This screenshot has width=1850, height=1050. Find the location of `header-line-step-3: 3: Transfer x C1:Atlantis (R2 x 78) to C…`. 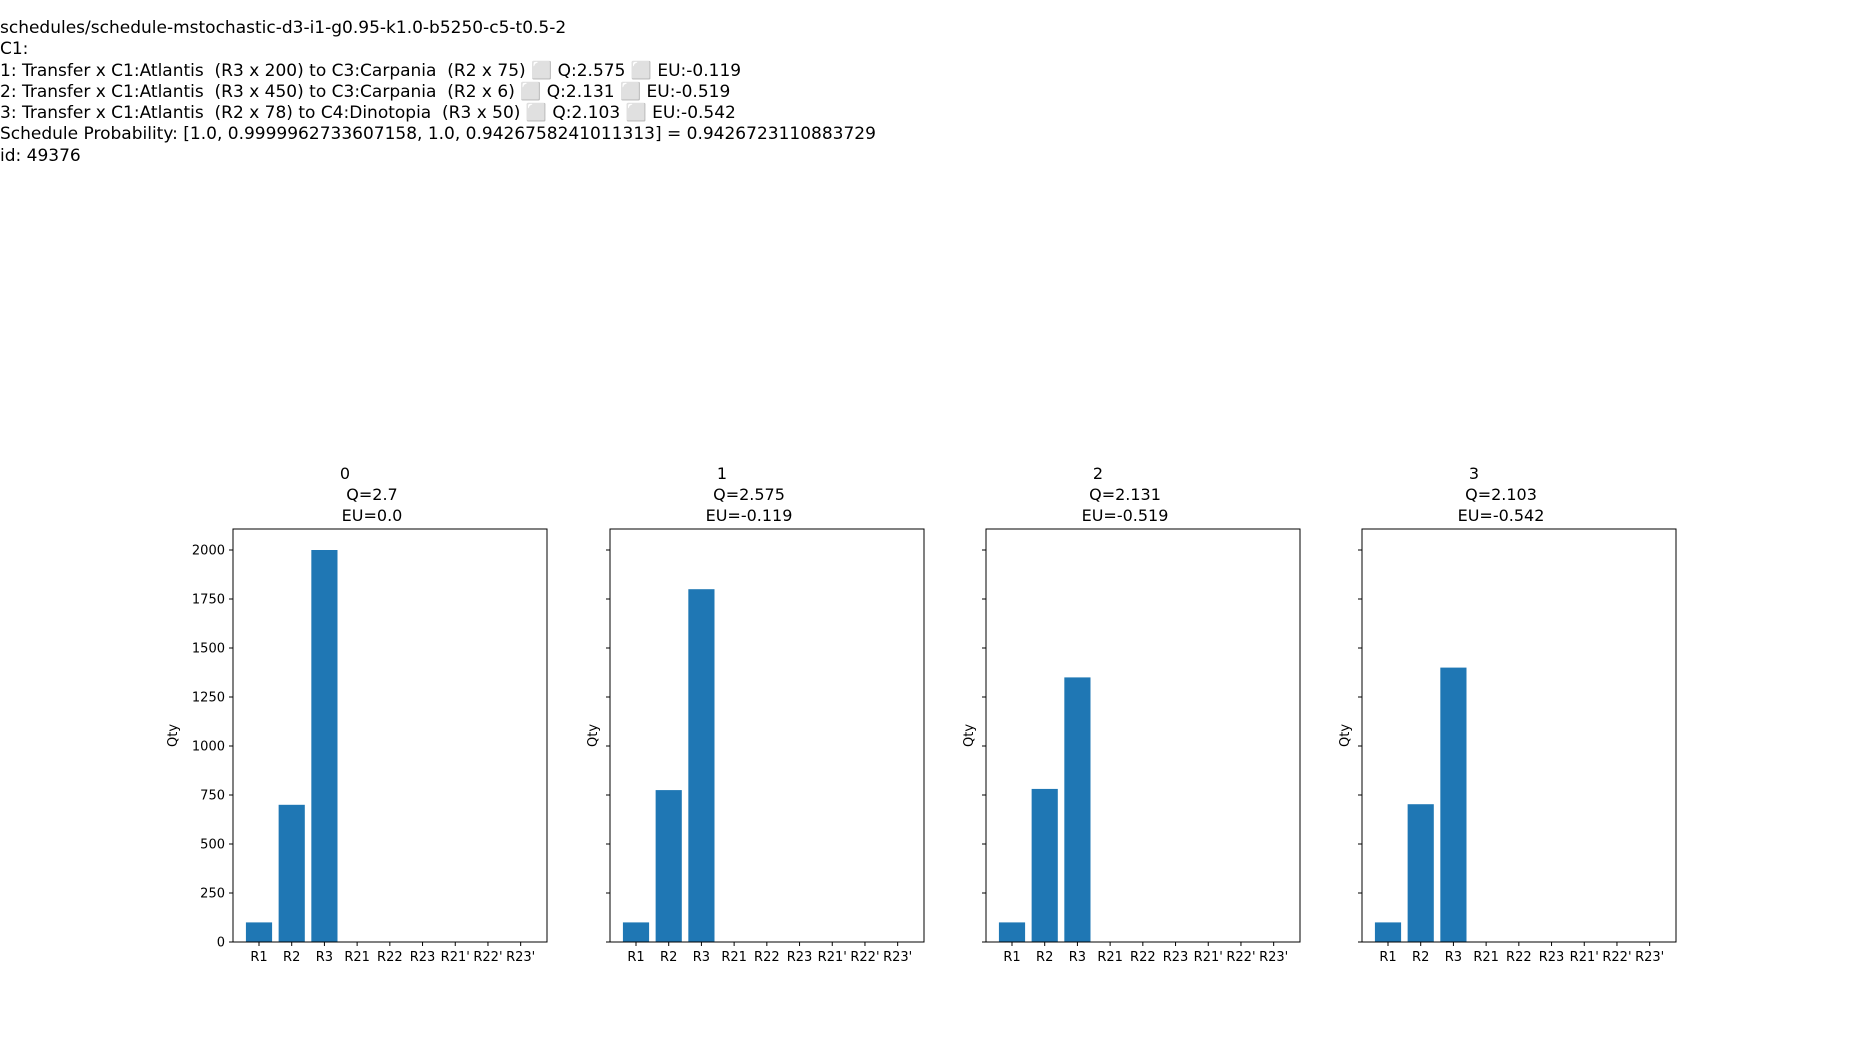

header-line-step-3: 3: Transfer x C1:Atlantis (R2 x 78) to C… is located at coordinates (368, 113).